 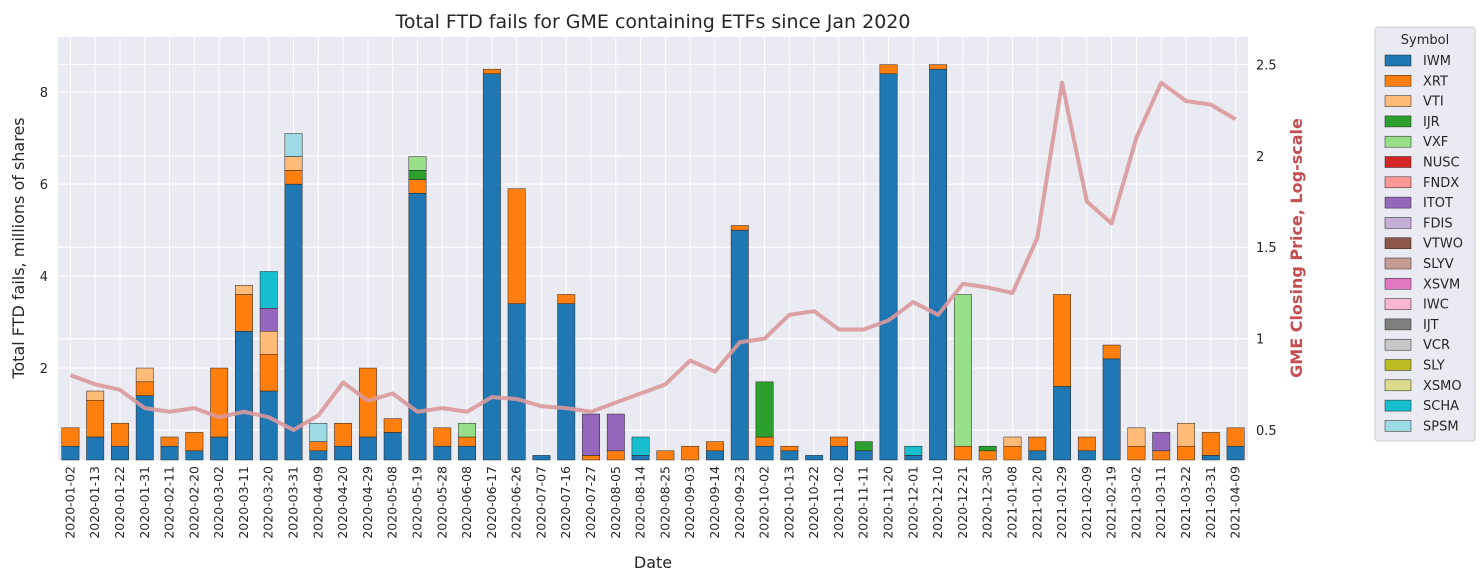 What do you see at coordinates (69, 502) in the screenshot?
I see `x-tick-label: 2020-01-02` at bounding box center [69, 502].